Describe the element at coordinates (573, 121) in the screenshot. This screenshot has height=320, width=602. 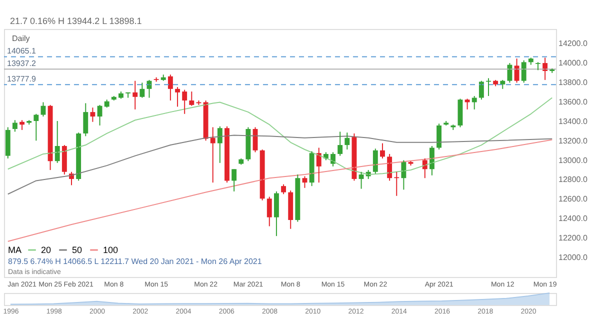
I see `y-tick-label: 13400.0` at that location.